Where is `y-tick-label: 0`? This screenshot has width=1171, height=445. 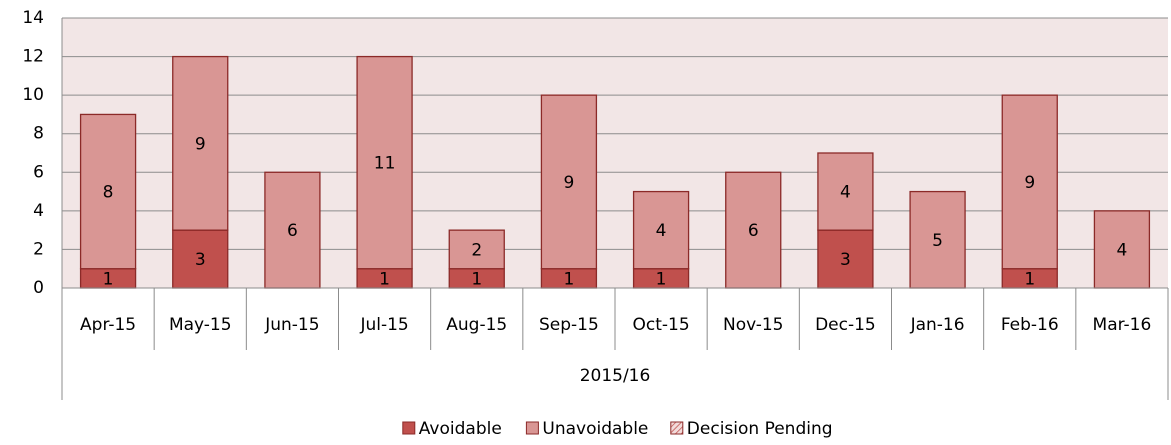 y-tick-label: 0 is located at coordinates (38, 288).